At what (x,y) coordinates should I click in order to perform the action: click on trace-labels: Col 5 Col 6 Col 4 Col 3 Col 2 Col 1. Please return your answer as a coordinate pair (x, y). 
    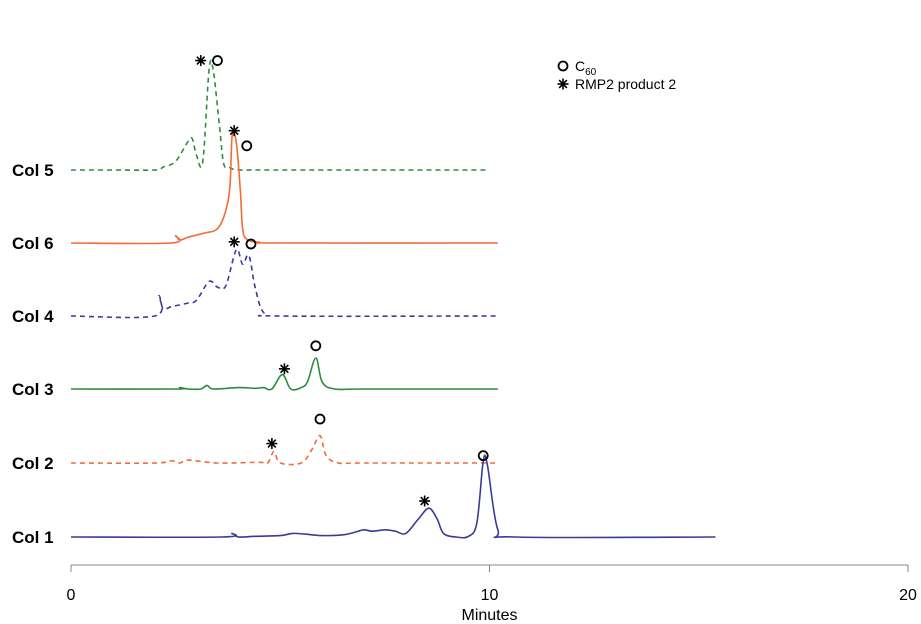
    Looking at the image, I should click on (33, 354).